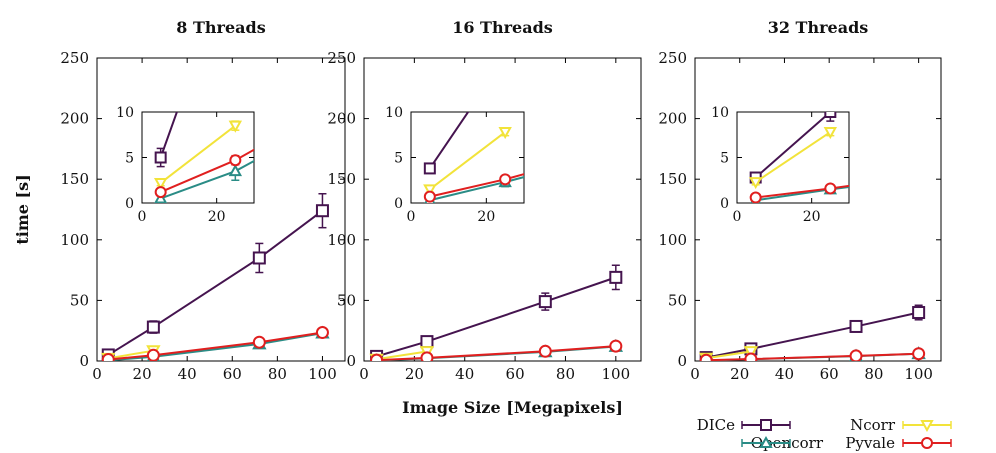 The height and width of the screenshot is (453, 996). I want to click on panel-2-inset-pyvale-line, so click(476, 185).